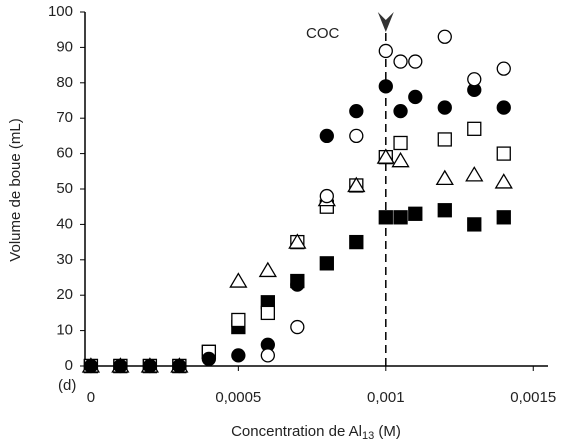 The height and width of the screenshot is (446, 572). What do you see at coordinates (15, 189) in the screenshot?
I see `y-axis-label: Volume de boue (mL)` at bounding box center [15, 189].